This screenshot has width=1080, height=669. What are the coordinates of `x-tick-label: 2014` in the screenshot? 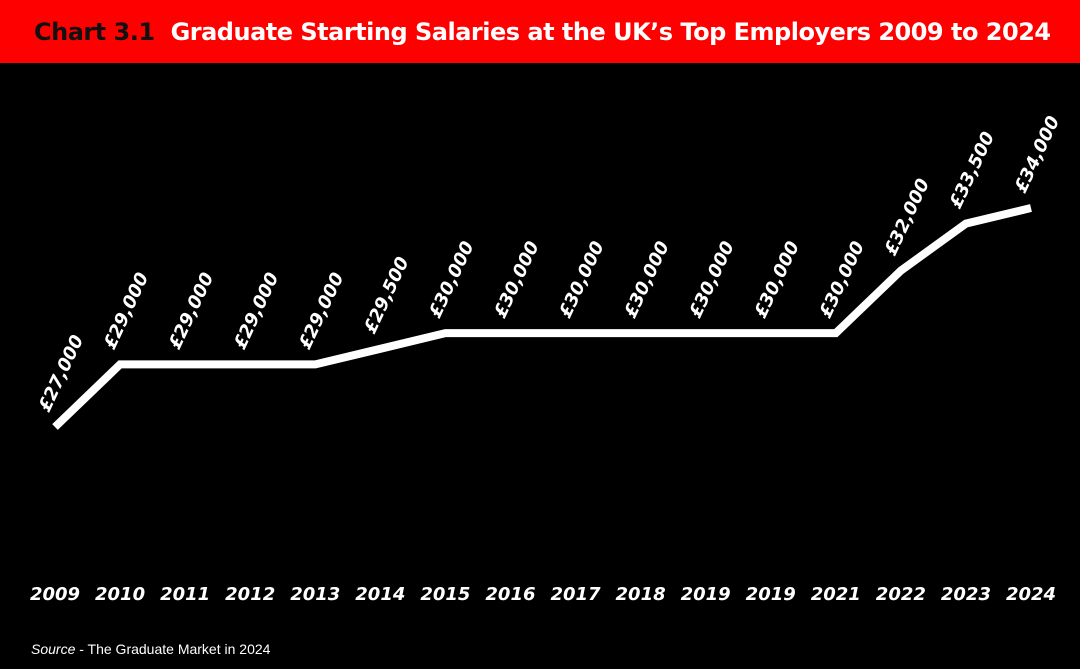 It's located at (380, 594).